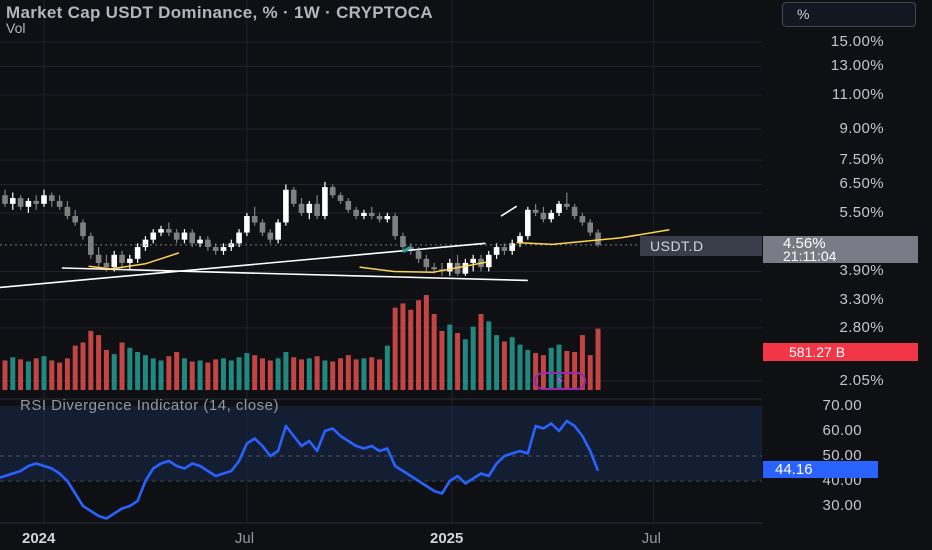 The width and height of the screenshot is (932, 550). What do you see at coordinates (857, 94) in the screenshot?
I see `price-tick-label: 11.00%` at bounding box center [857, 94].